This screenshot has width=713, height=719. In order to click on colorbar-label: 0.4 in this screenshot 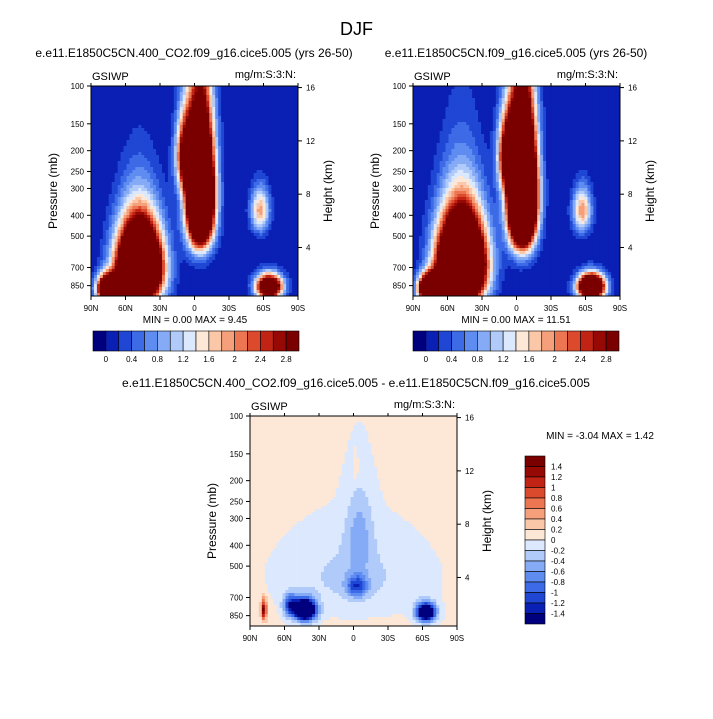, I will do `click(452, 359)`.